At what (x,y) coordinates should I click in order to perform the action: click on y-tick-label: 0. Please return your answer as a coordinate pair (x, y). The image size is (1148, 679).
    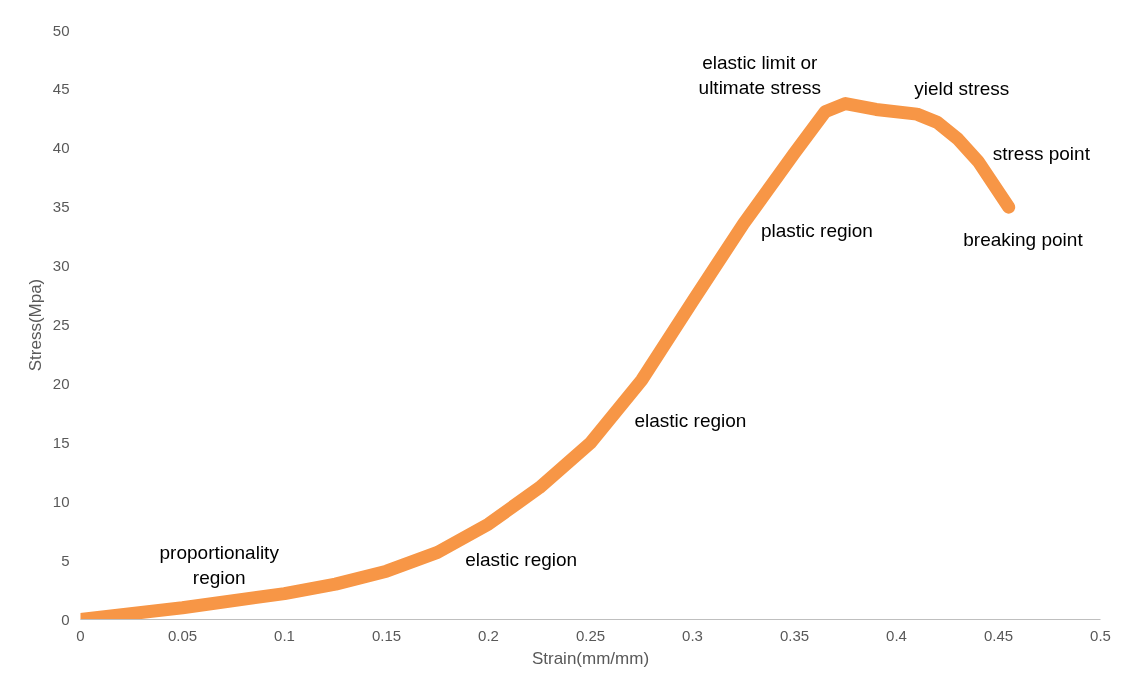
    Looking at the image, I should click on (65, 619).